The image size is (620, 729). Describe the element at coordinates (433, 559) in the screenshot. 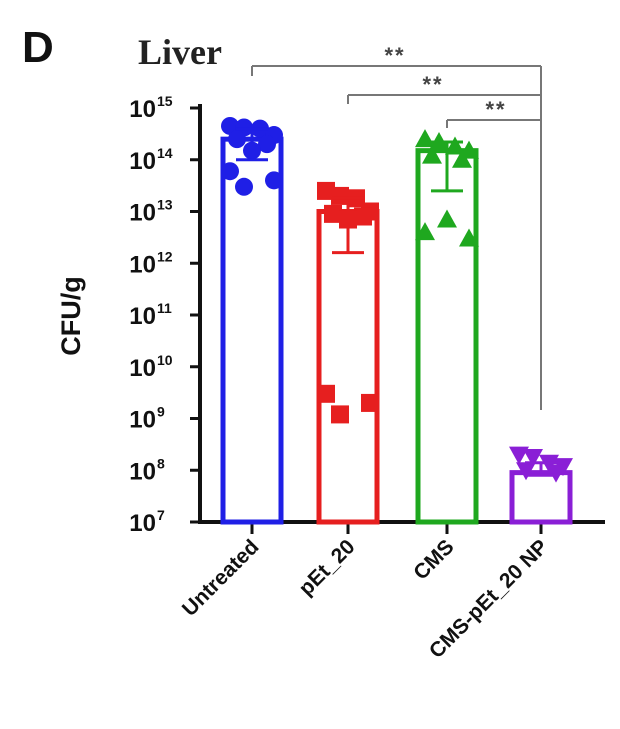

I see `category-label: CMS` at that location.